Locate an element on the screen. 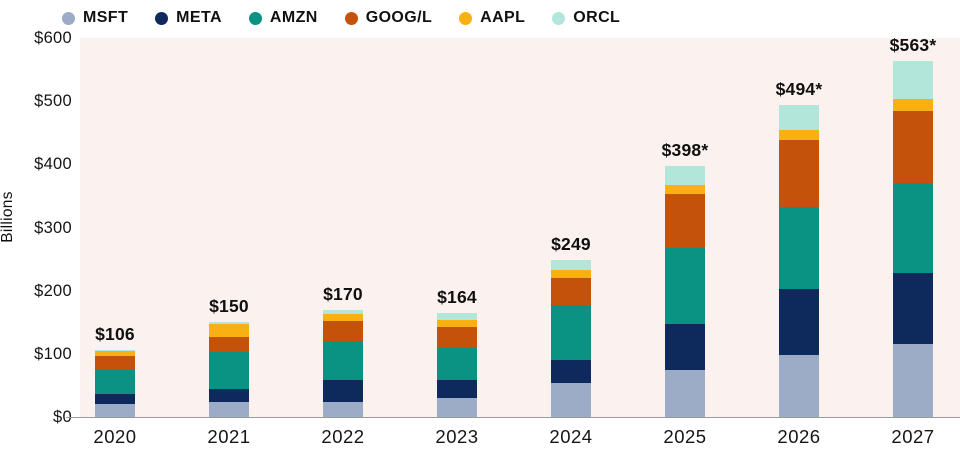  y-tick-label: $200 is located at coordinates (53, 290).